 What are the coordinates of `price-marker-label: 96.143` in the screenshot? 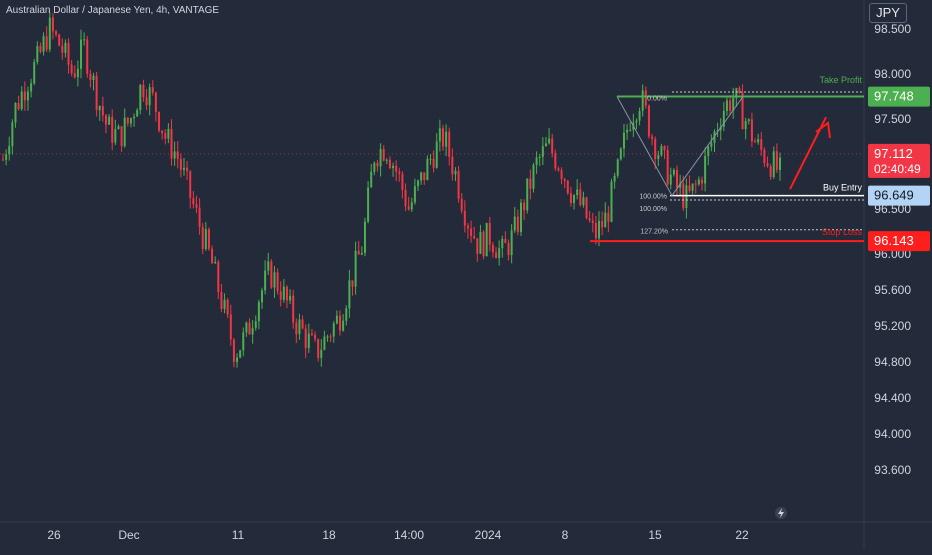 It's located at (894, 240).